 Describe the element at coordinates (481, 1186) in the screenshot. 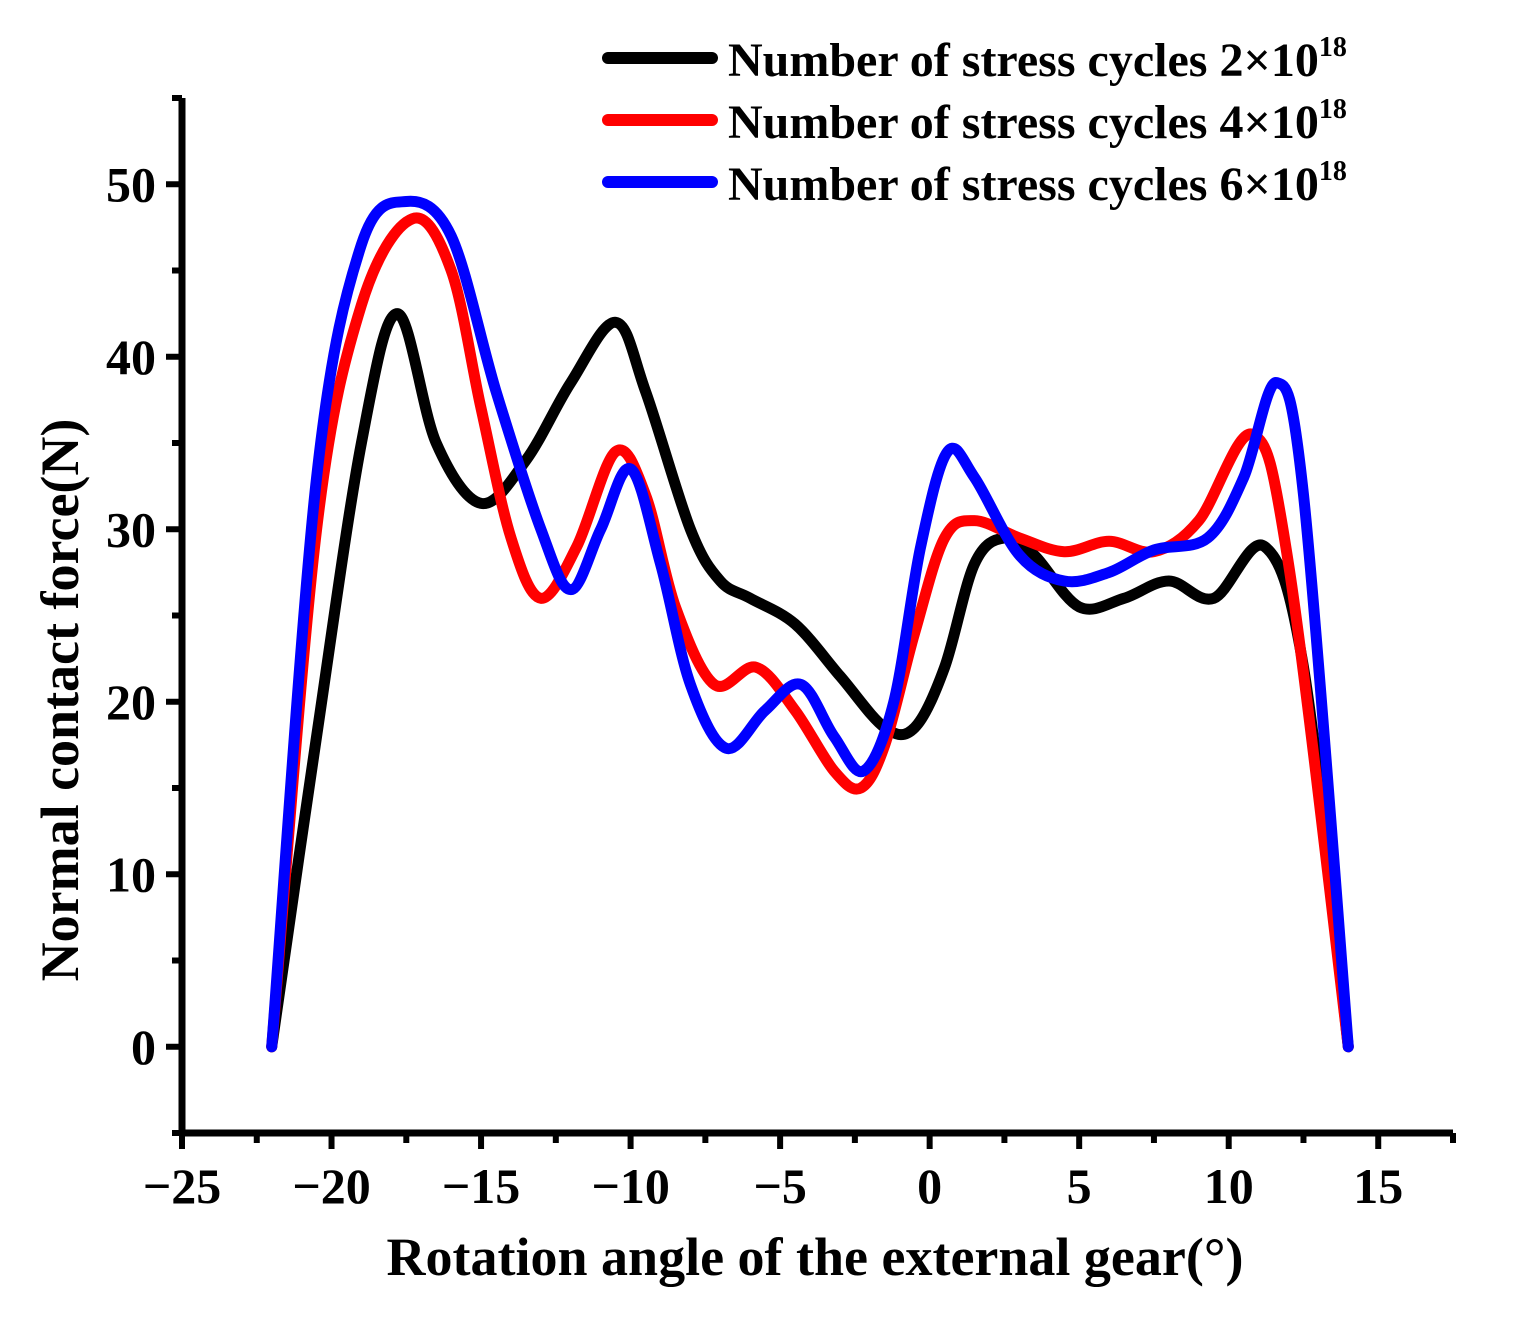

I see `x-tick-label: −15` at that location.